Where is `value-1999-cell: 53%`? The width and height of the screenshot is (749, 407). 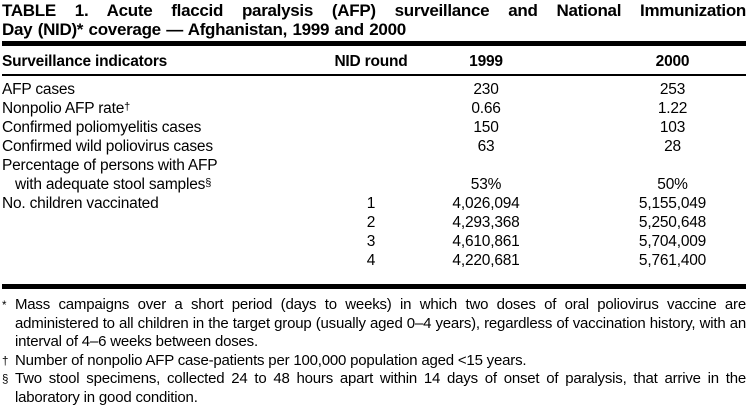
value-1999-cell: 53% is located at coordinates (486, 184).